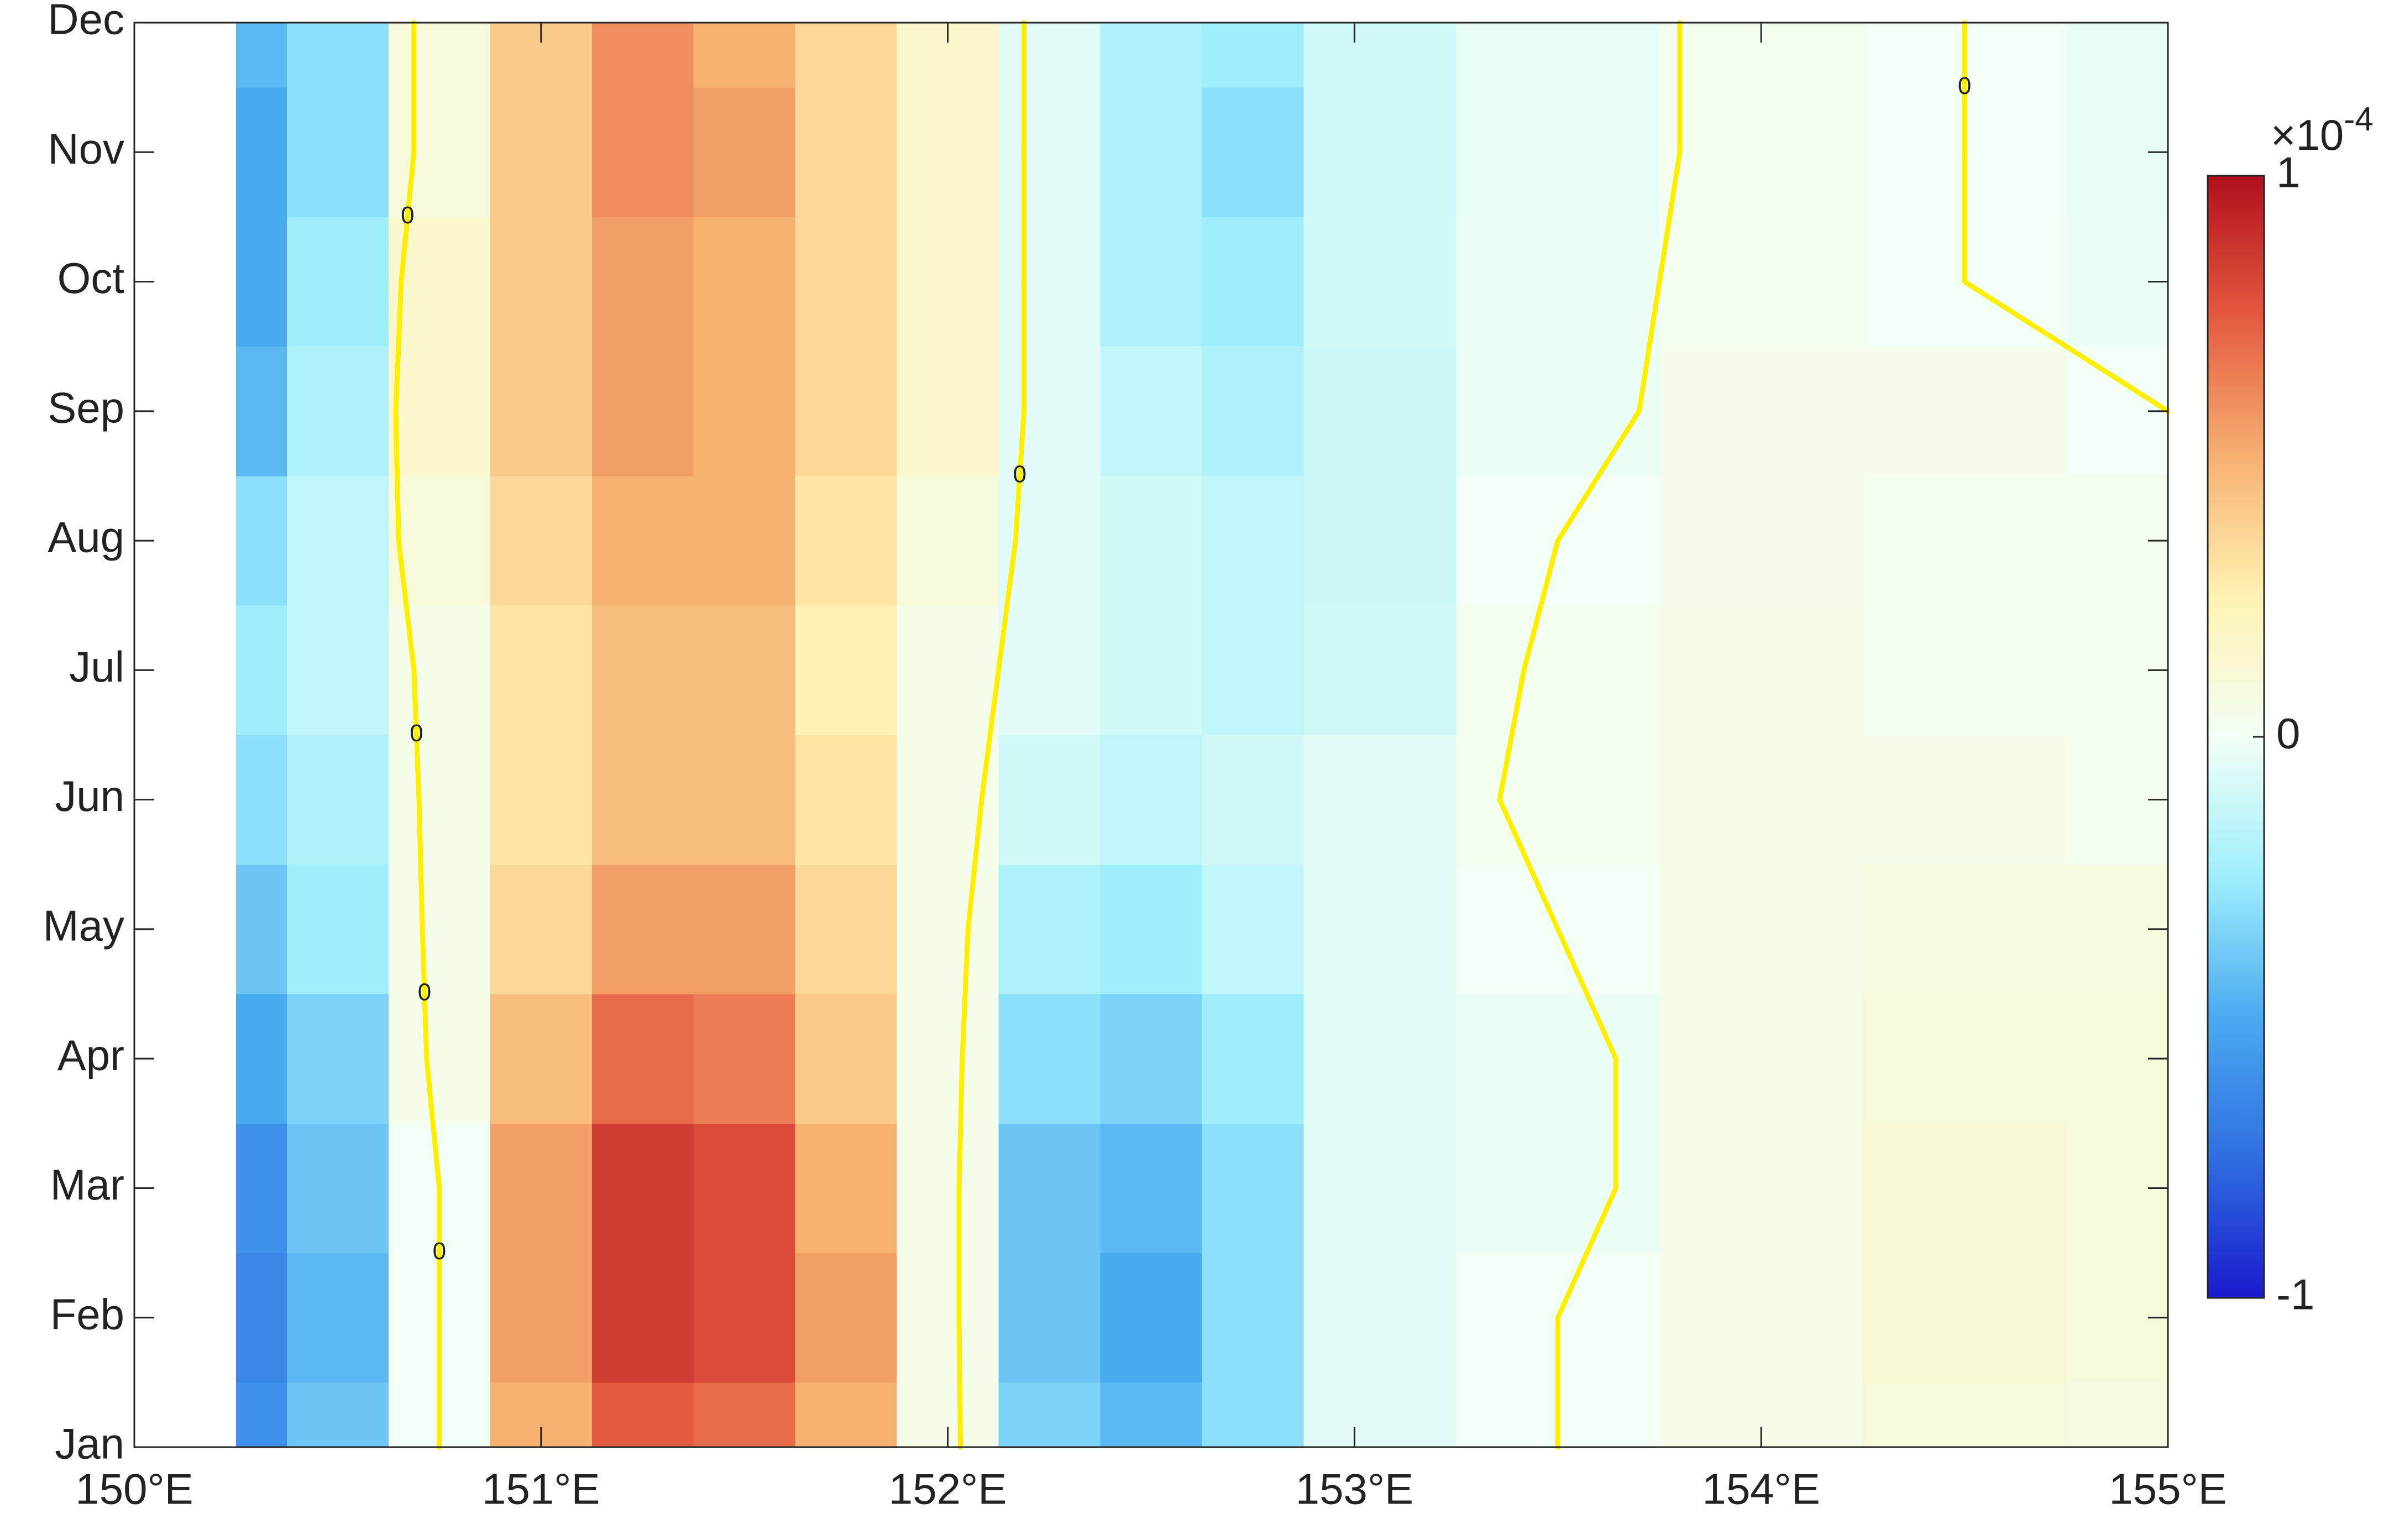 The image size is (2394, 1540). I want to click on exponent: -4, so click(2359, 119).